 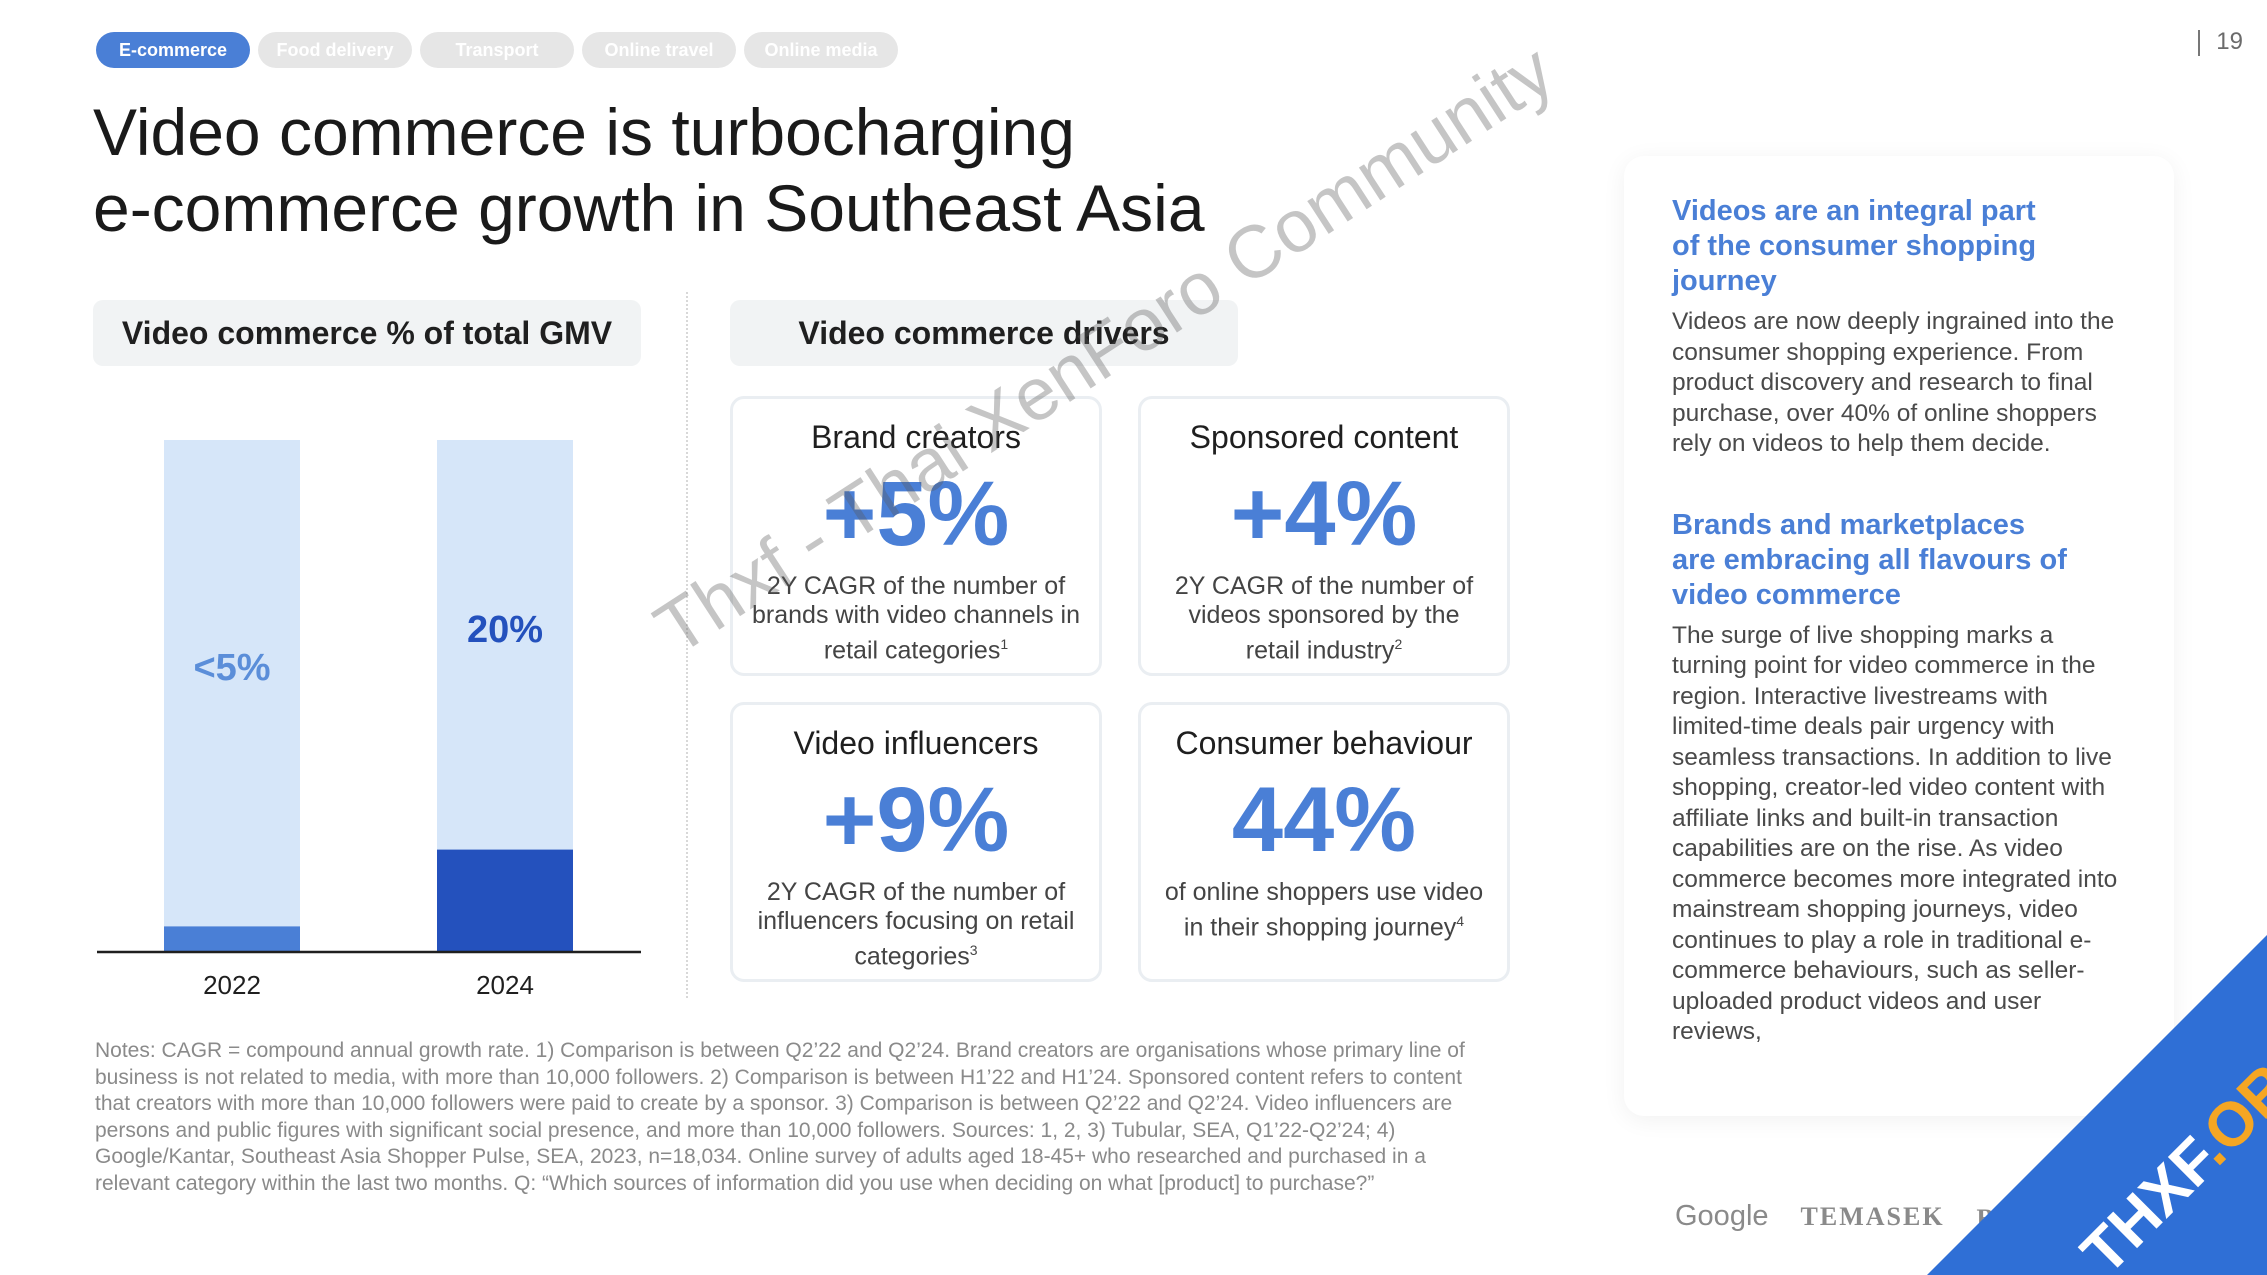 What do you see at coordinates (505, 900) in the screenshot?
I see `bar-2024` at bounding box center [505, 900].